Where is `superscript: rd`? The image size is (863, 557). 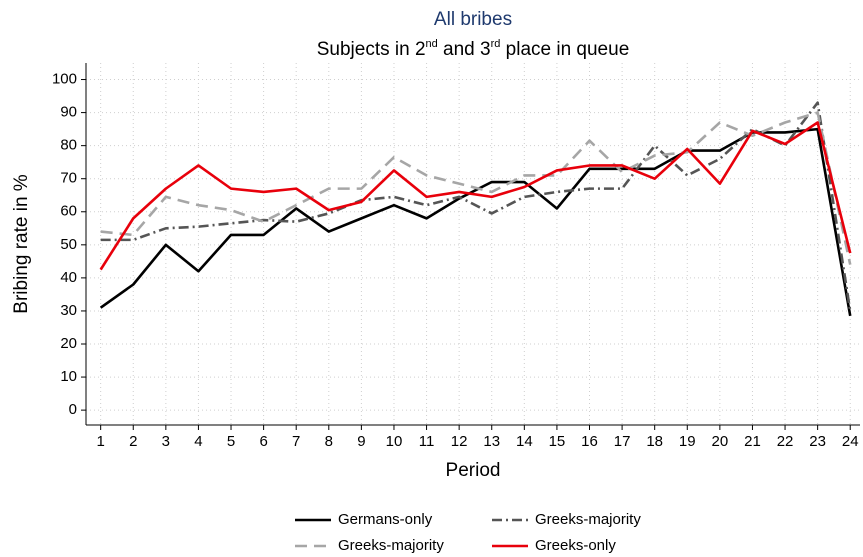 superscript: rd is located at coordinates (496, 44).